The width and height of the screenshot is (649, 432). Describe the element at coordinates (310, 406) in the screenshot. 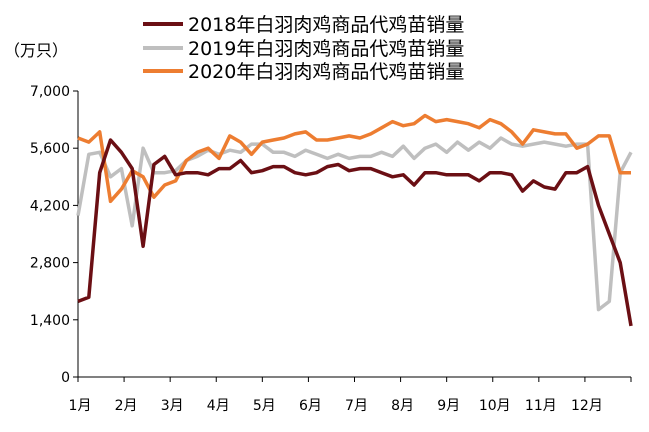

I see `x-tick-label: 6月` at that location.